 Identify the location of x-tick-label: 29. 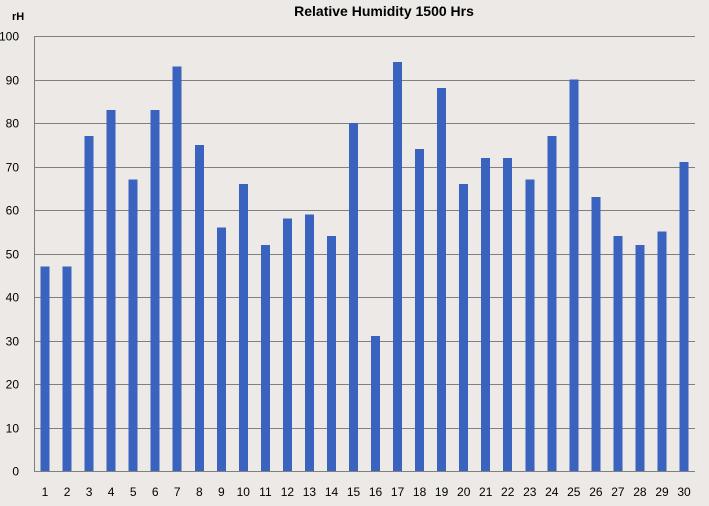
(662, 492).